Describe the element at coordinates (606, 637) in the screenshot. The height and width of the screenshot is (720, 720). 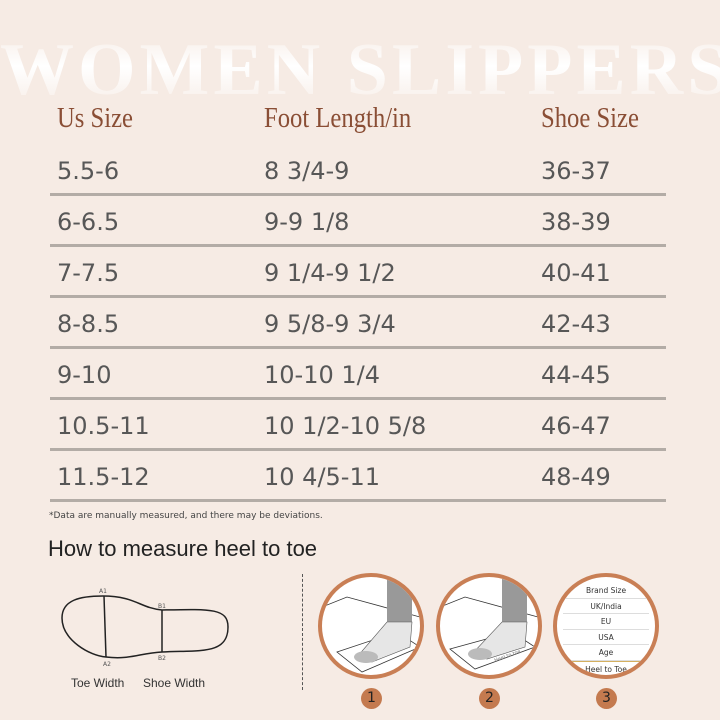
I see `size-table-row: USA` at that location.